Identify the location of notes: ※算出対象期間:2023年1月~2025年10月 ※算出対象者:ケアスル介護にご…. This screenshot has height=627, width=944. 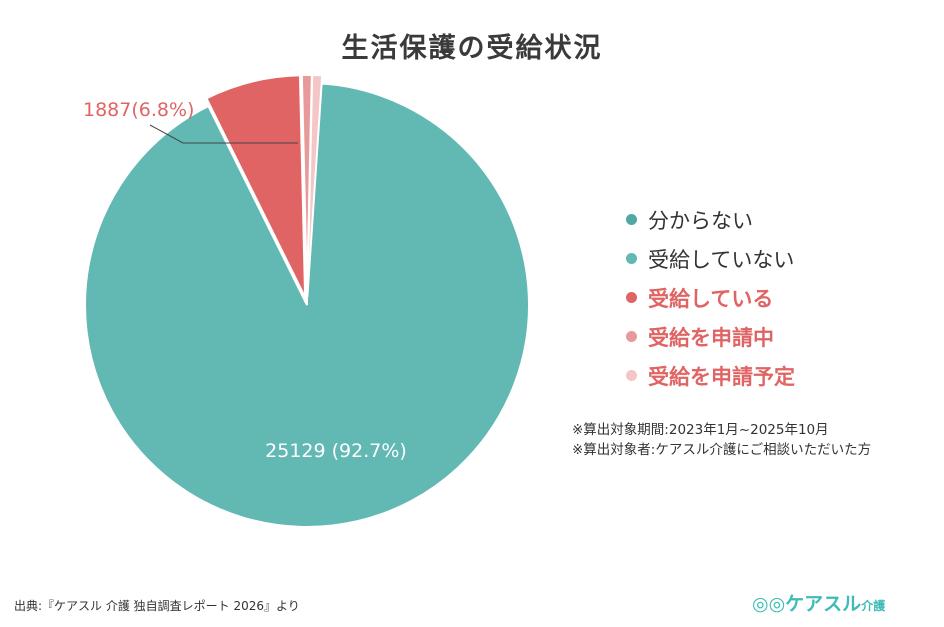
(737, 440).